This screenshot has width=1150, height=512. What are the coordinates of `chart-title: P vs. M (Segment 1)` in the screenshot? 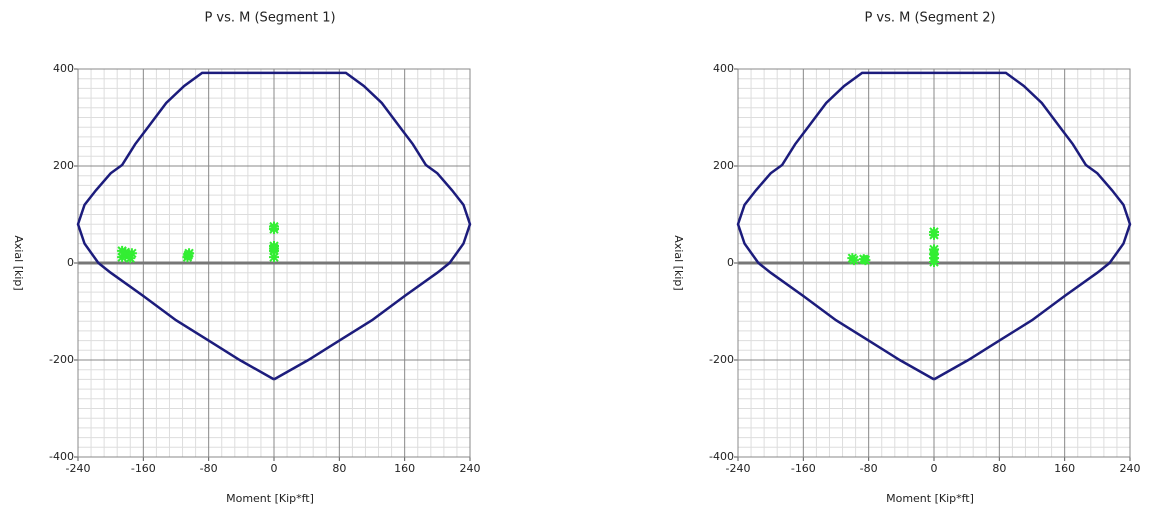 It's located at (269, 18).